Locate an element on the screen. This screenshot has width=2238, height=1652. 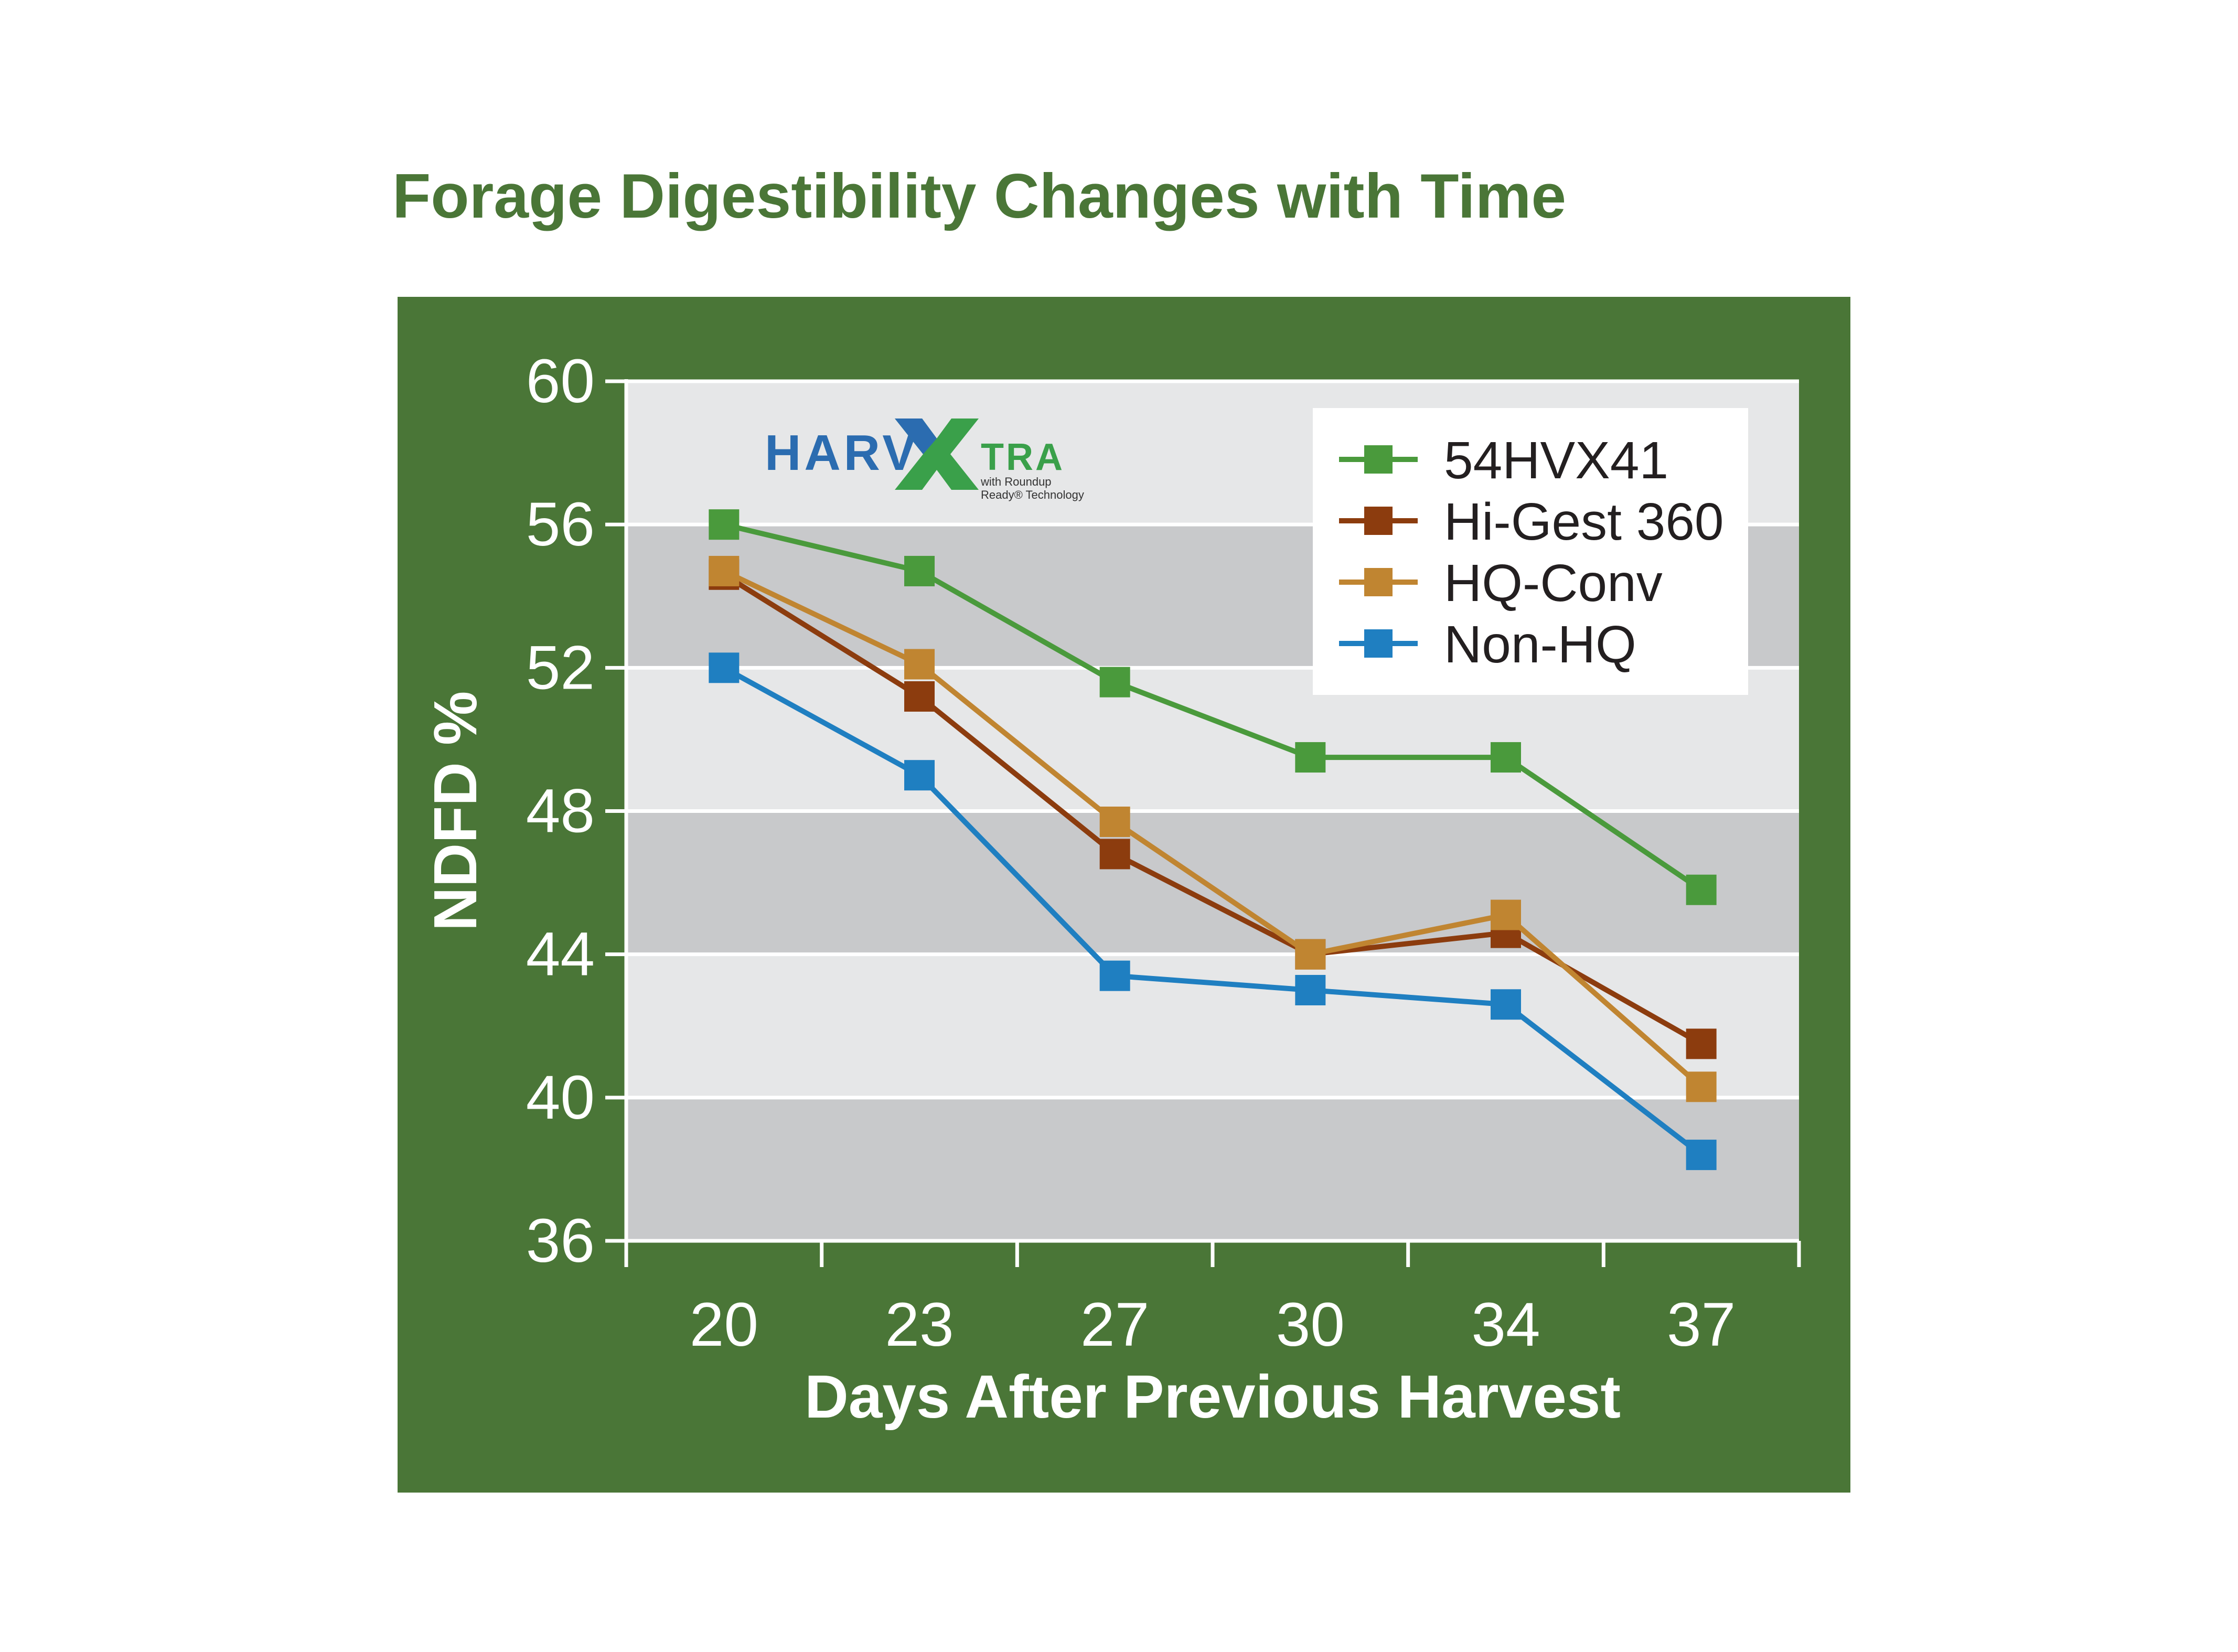
series-hq-conv is located at coordinates (1213, 828).